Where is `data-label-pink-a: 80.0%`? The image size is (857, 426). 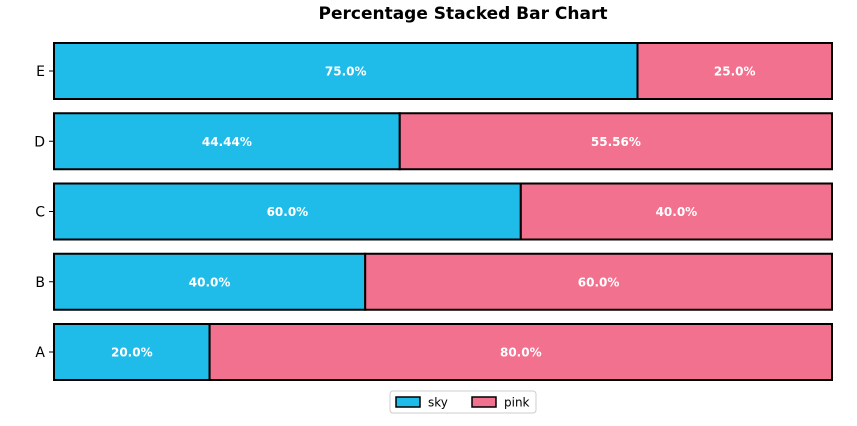 data-label-pink-a: 80.0% is located at coordinates (521, 353).